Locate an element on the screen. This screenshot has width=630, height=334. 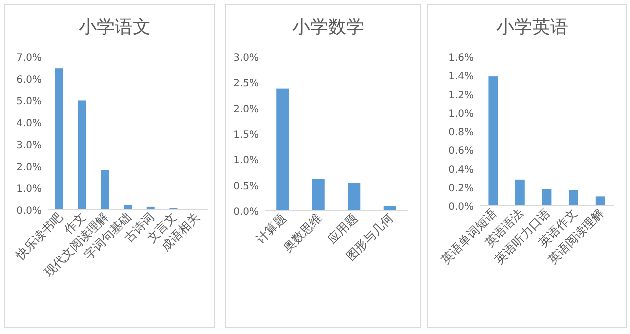
y-tick-label: 7.0% is located at coordinates (29, 58).